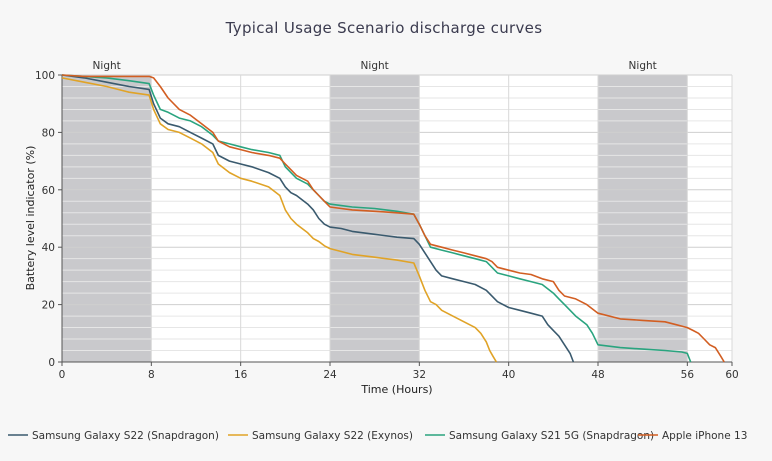 Image resolution: width=772 pixels, height=461 pixels. Describe the element at coordinates (688, 375) in the screenshot. I see `x-tick-label: 56` at that location.